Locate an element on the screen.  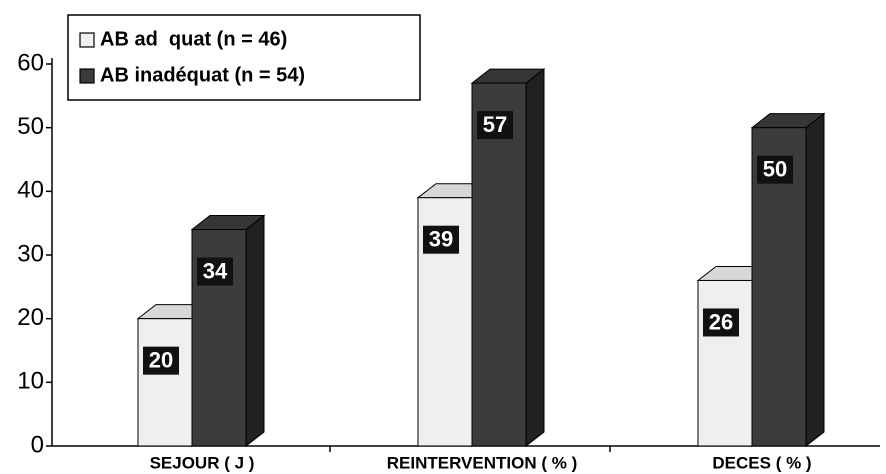
data-label: 39 is located at coordinates (441, 239).